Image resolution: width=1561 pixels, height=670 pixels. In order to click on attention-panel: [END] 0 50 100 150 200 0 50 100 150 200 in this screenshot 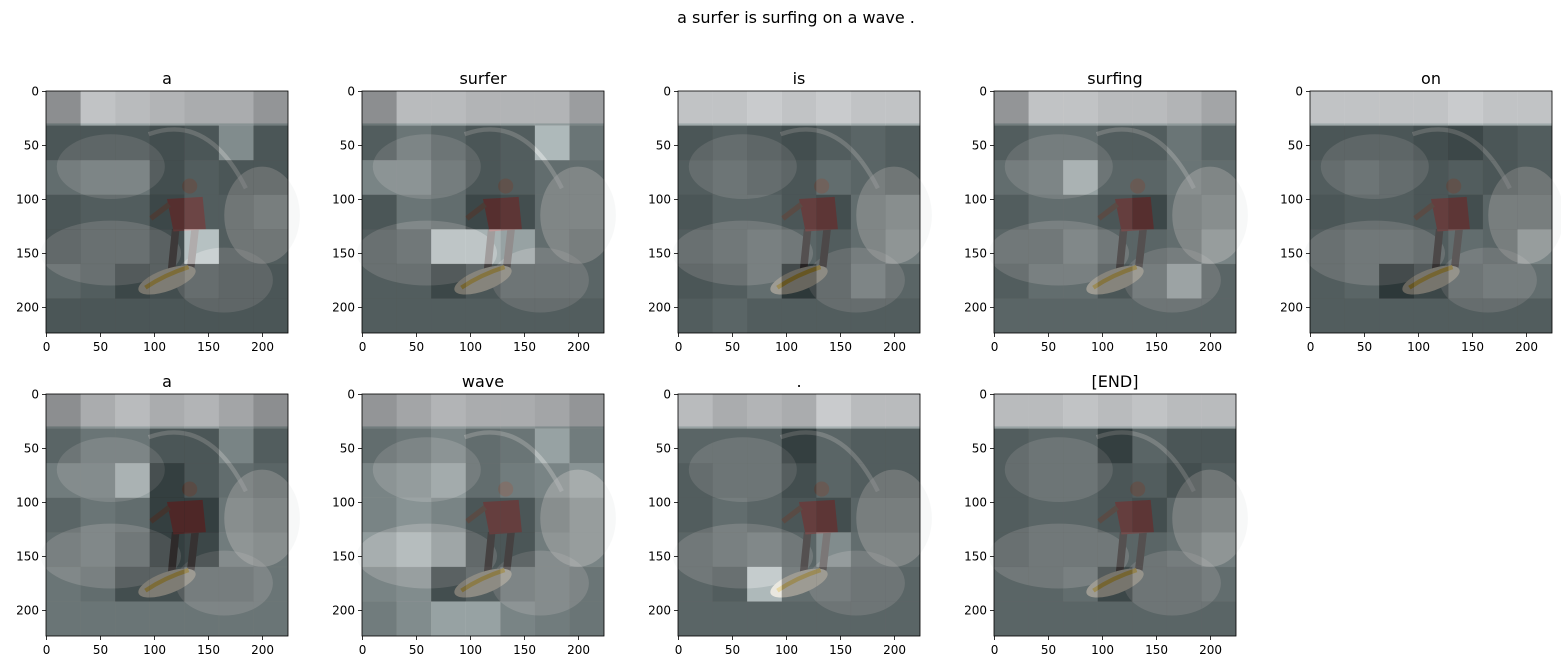, I will do `click(1106, 514)`.